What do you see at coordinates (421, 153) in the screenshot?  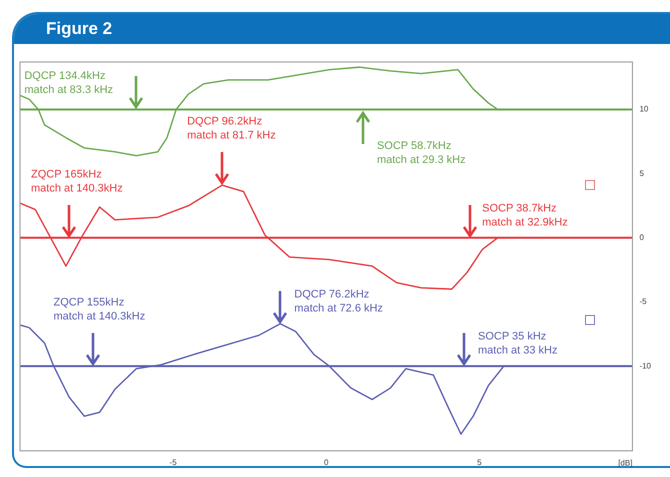 I see `annotation: SOCP 58.7kHz match at 29.3 kHz` at bounding box center [421, 153].